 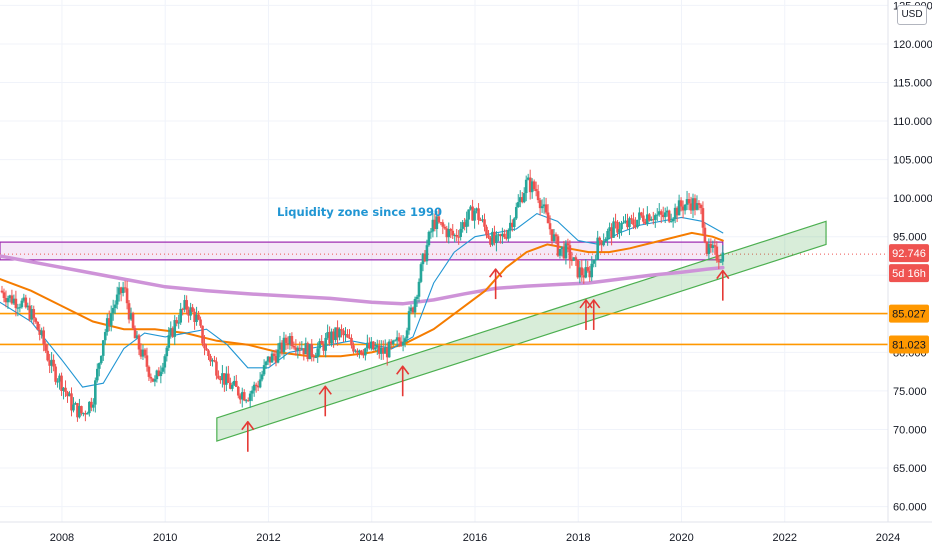 I want to click on y-tick-label: 105.000, so click(x=912, y=161).